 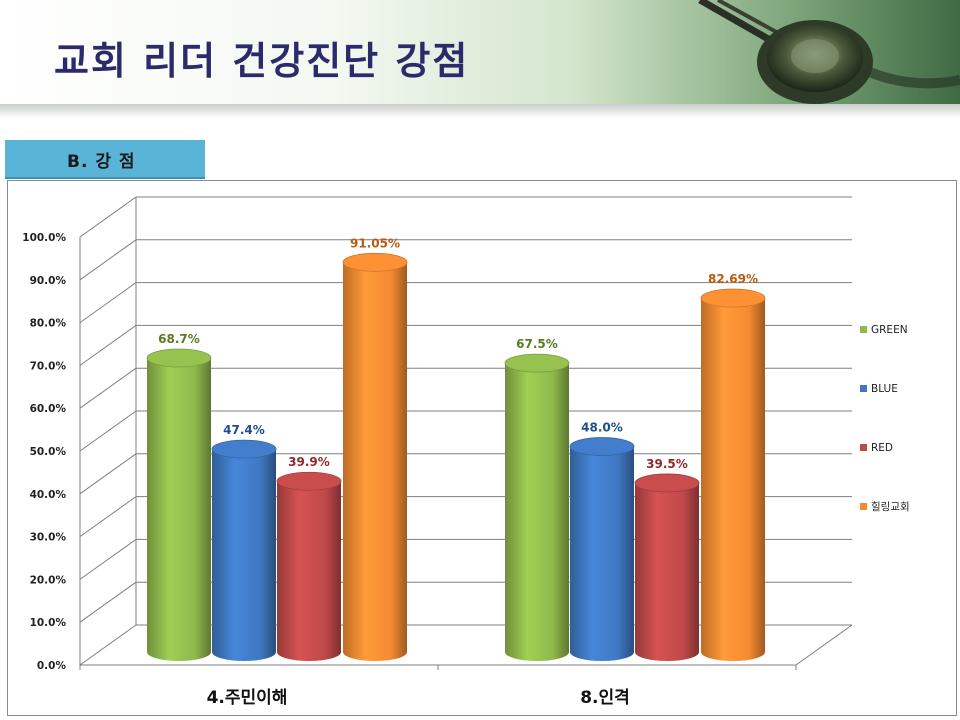 I want to click on bar-힐링교회-0, so click(x=375, y=461).